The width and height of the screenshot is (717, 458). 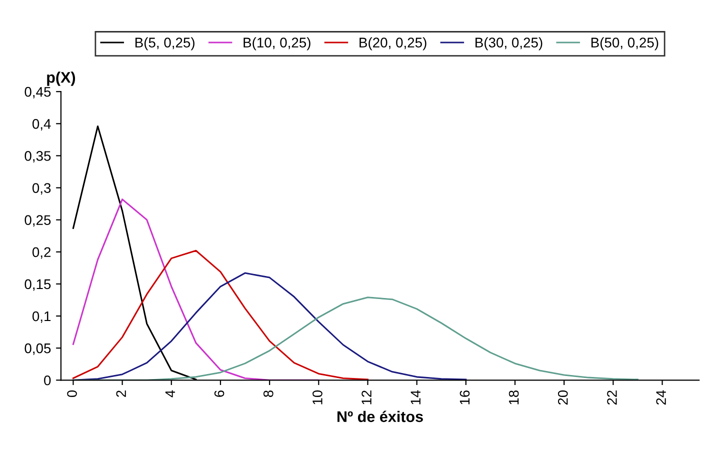 I want to click on x-tick-label: 14, so click(x=415, y=397).